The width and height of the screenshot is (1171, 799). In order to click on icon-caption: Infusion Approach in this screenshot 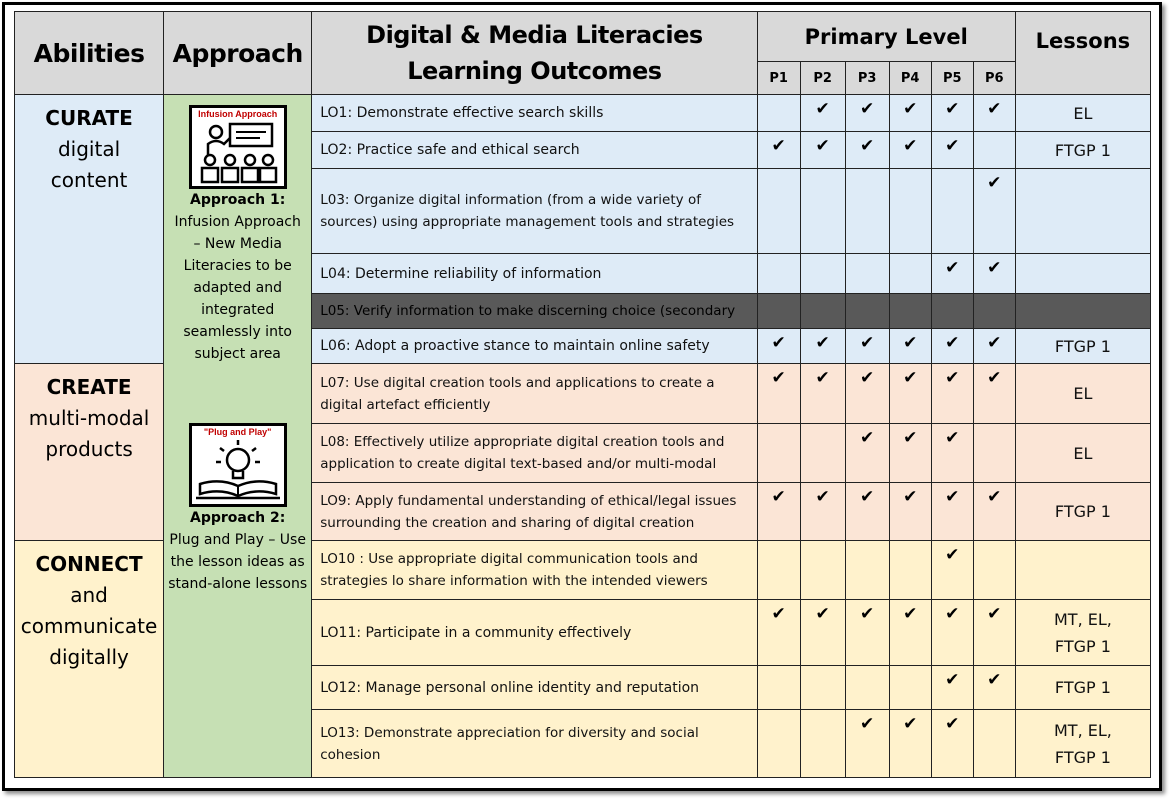, I will do `click(238, 114)`.